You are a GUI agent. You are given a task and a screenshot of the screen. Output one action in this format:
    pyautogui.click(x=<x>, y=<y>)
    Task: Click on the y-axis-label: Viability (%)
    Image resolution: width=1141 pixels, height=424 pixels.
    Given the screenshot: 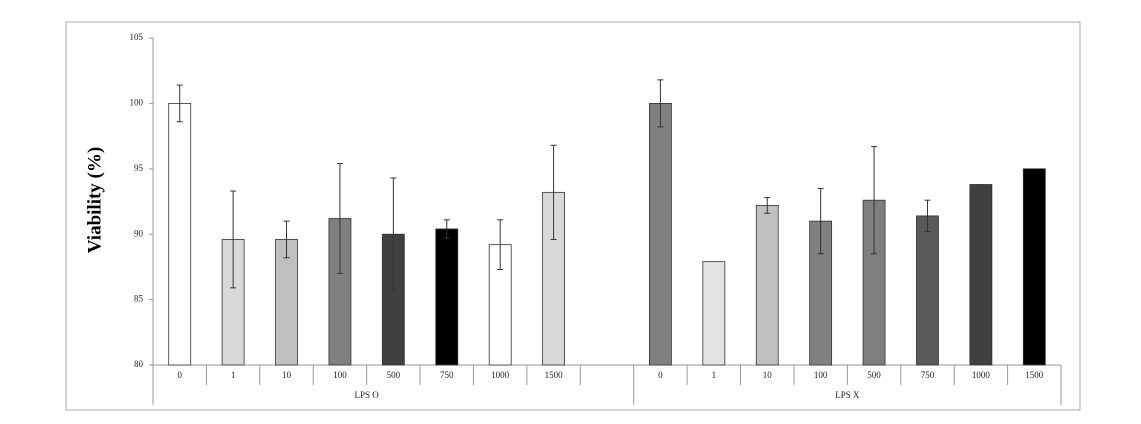 What is the action you would take?
    pyautogui.click(x=94, y=200)
    